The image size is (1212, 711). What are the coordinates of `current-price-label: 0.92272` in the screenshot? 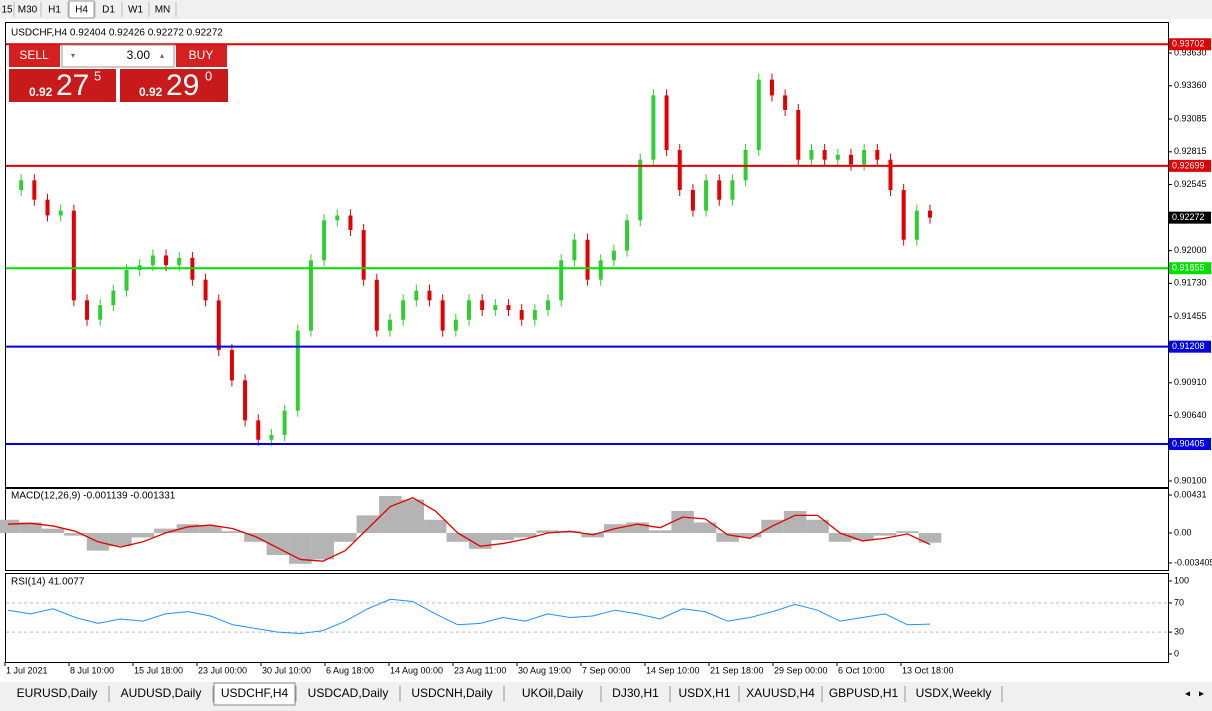 It's located at (1188, 217).